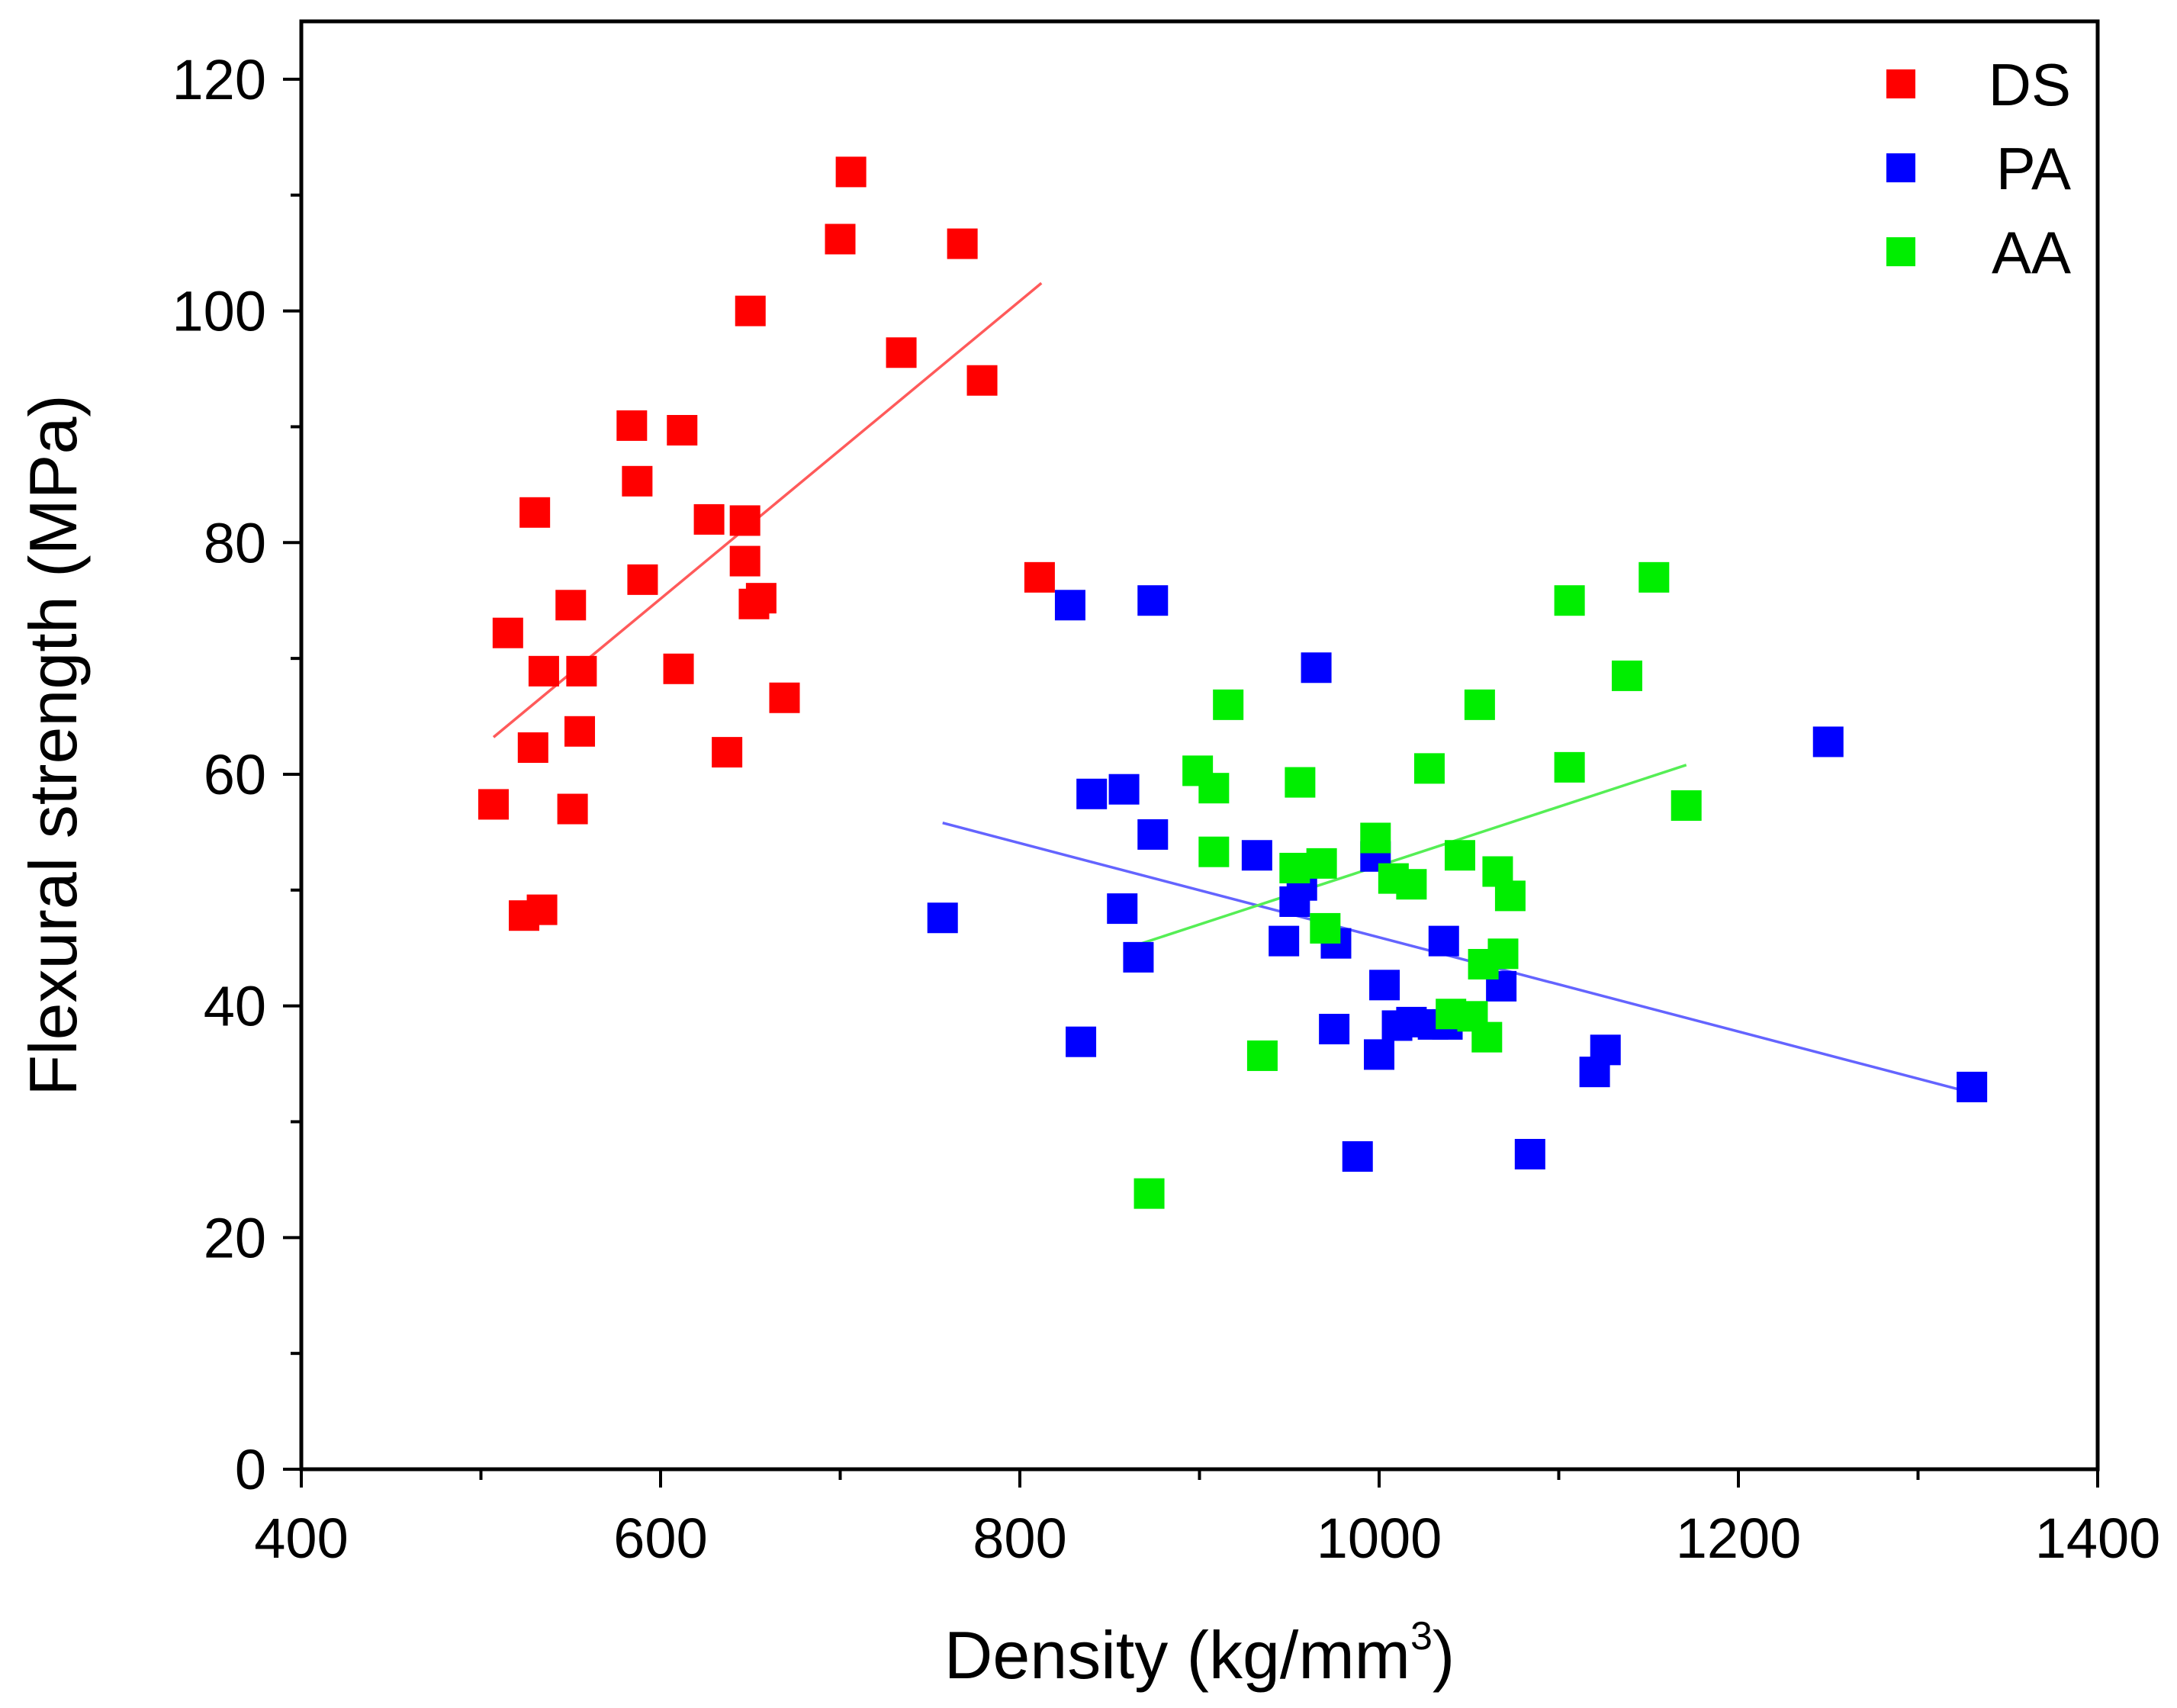 This screenshot has height=1708, width=2177. I want to click on legend-label-pa: PA, so click(2033, 168).